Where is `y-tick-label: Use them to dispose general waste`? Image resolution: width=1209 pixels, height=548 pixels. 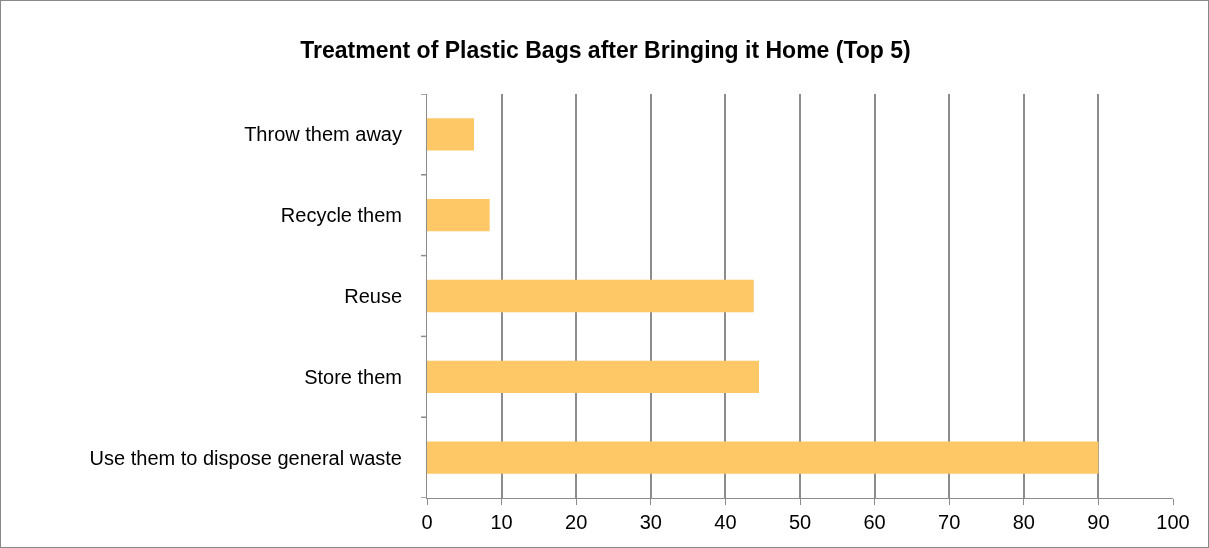
y-tick-label: Use them to dispose general waste is located at coordinates (245, 457).